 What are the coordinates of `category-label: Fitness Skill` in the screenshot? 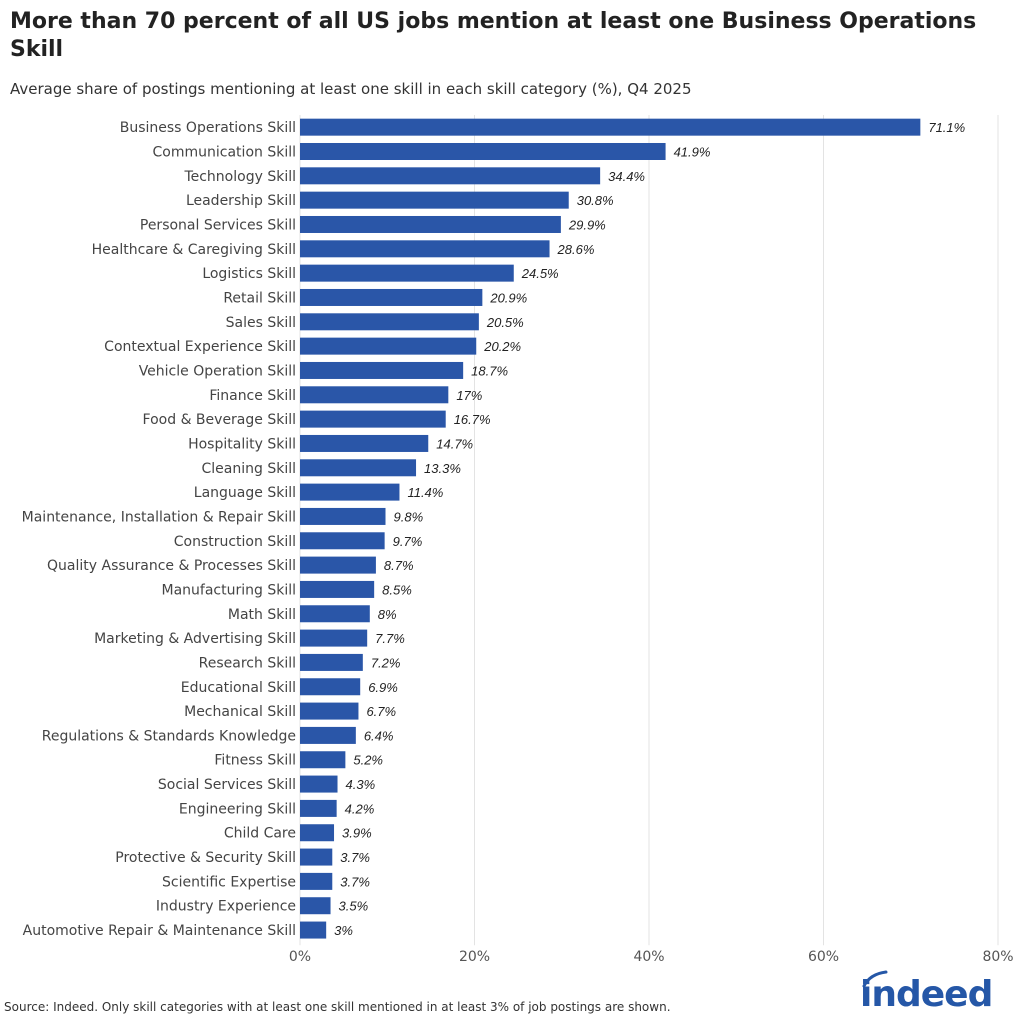 It's located at (255, 761).